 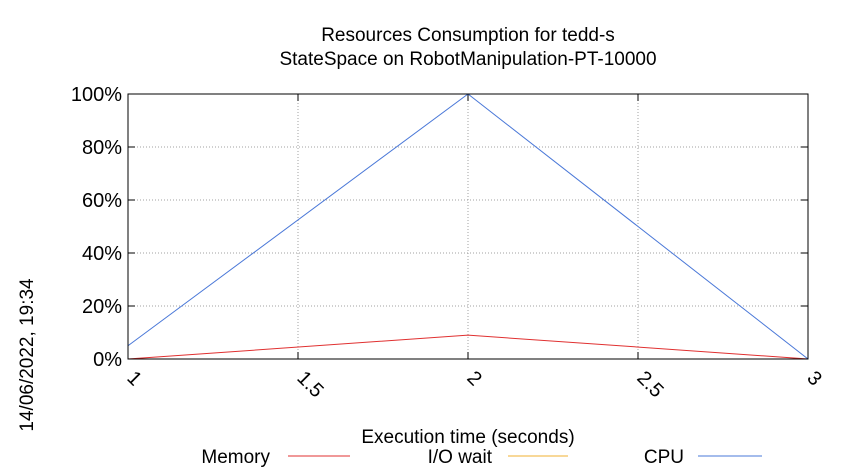 What do you see at coordinates (96, 95) in the screenshot?
I see `y-tick-label: 100%` at bounding box center [96, 95].